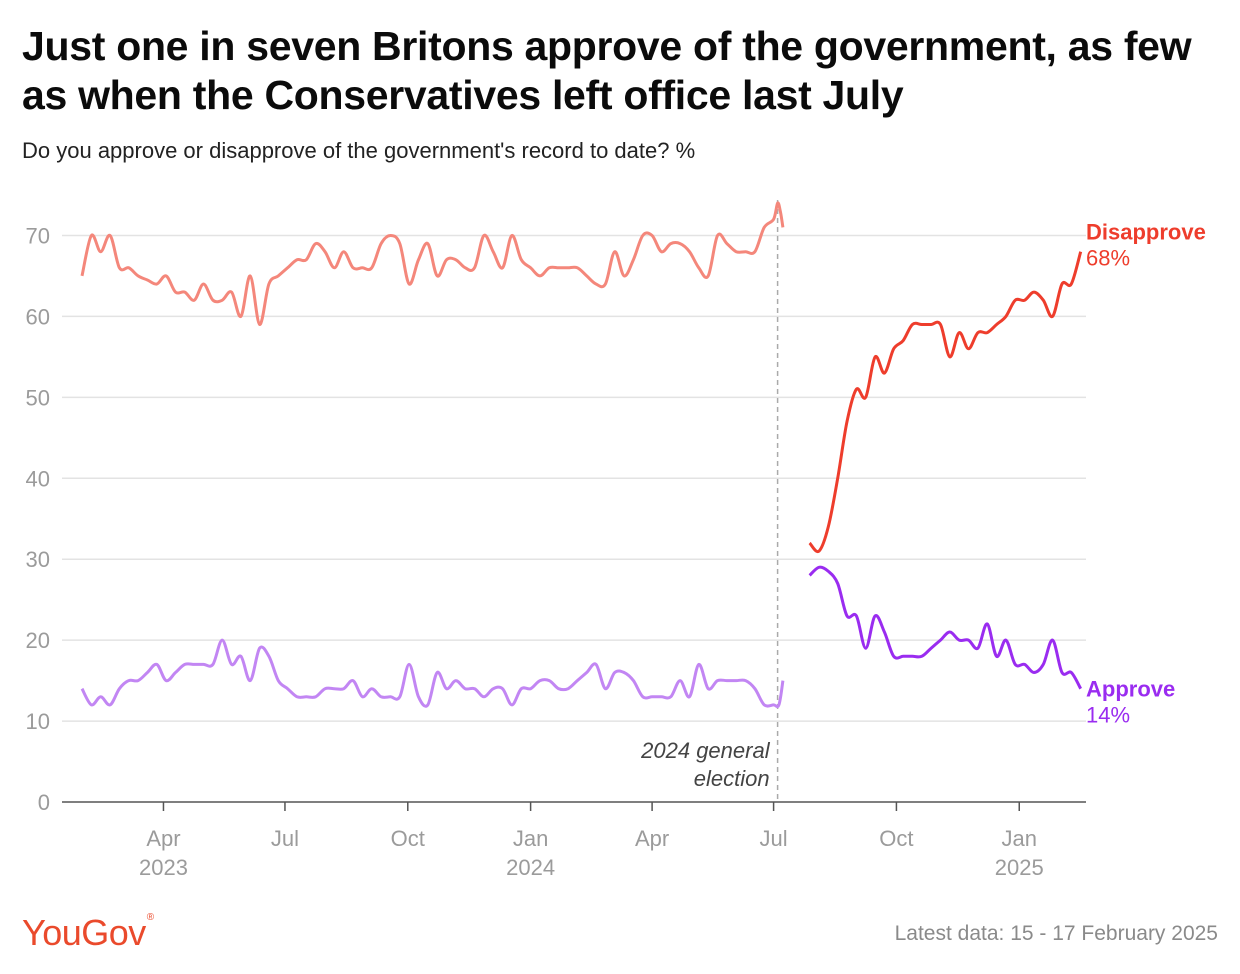 Image resolution: width=1240 pixels, height=974 pixels. I want to click on approve-line-after-election, so click(945, 627).